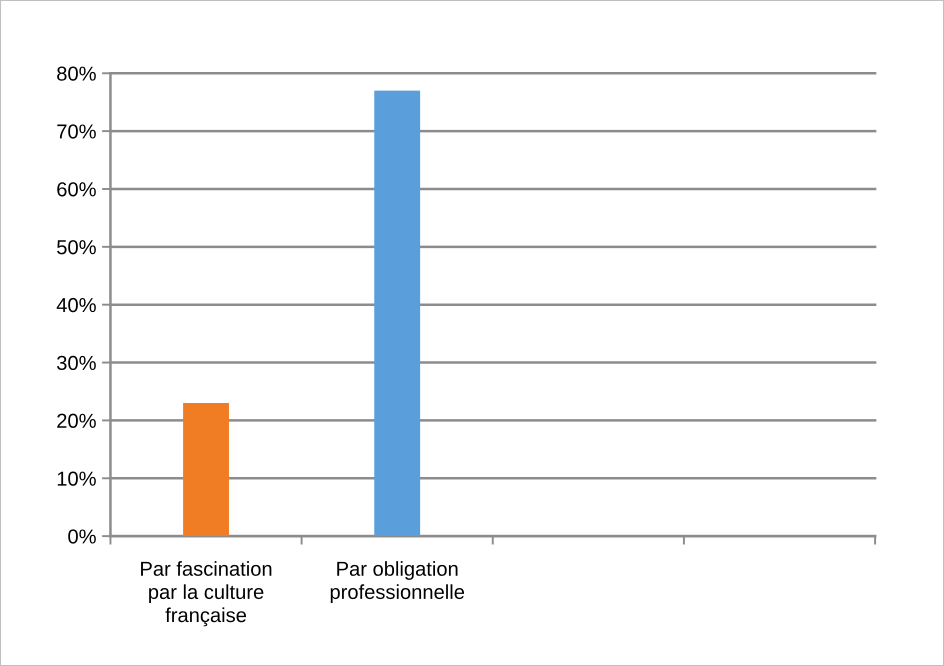 This screenshot has height=666, width=944. I want to click on y-tick-label: 60%, so click(76, 189).